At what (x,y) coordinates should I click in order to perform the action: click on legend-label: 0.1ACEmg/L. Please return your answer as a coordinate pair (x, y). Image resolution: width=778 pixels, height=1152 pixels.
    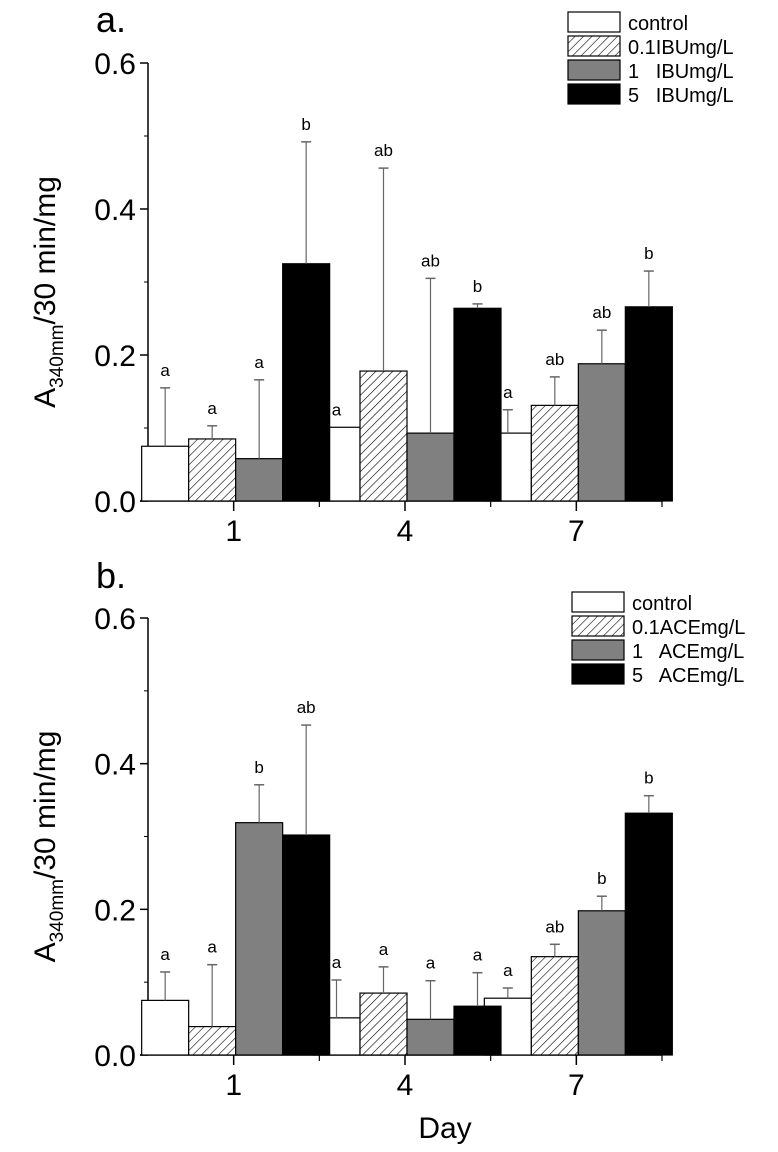
    Looking at the image, I should click on (688, 628).